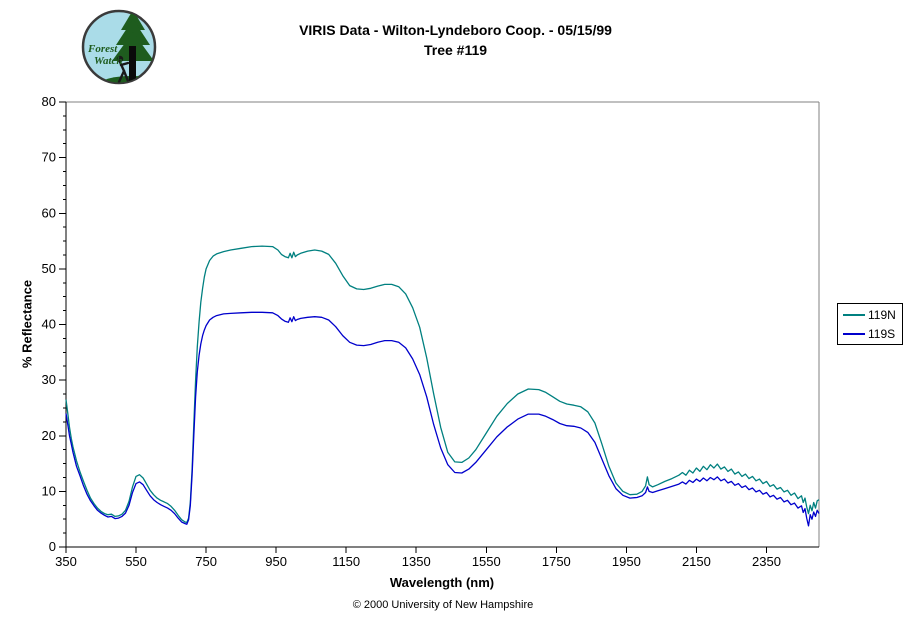 Image resolution: width=911 pixels, height=623 pixels. I want to click on y-tick-label: 70, so click(49, 157).